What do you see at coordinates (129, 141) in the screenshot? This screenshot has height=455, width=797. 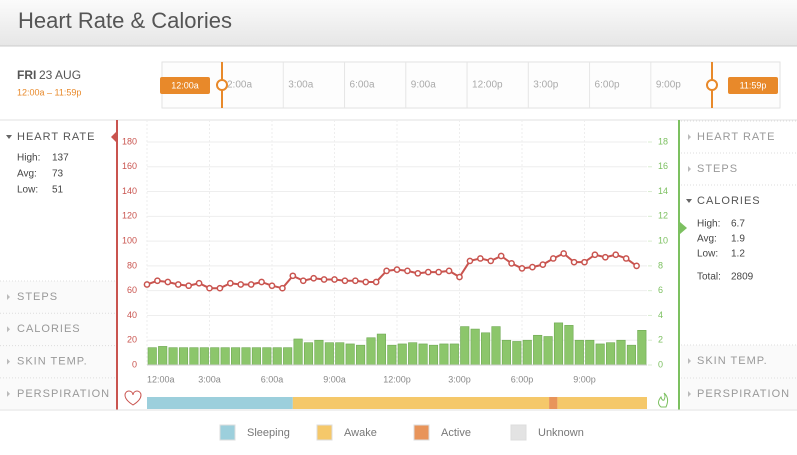 I see `y-tick-label: 180` at bounding box center [129, 141].